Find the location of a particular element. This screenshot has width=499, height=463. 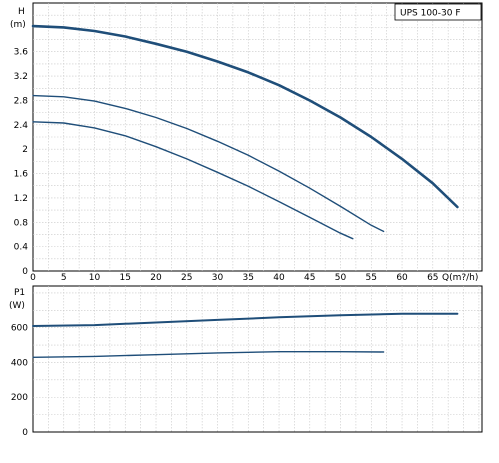

head-y-tick-label: 0 is located at coordinates (25, 272).